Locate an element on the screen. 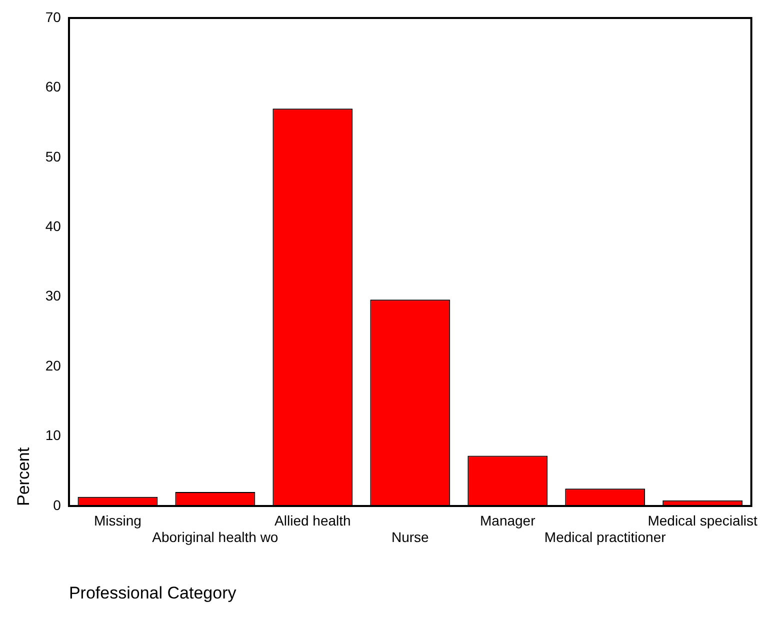 The width and height of the screenshot is (761, 628). y-axis-title: Percent is located at coordinates (23, 476).